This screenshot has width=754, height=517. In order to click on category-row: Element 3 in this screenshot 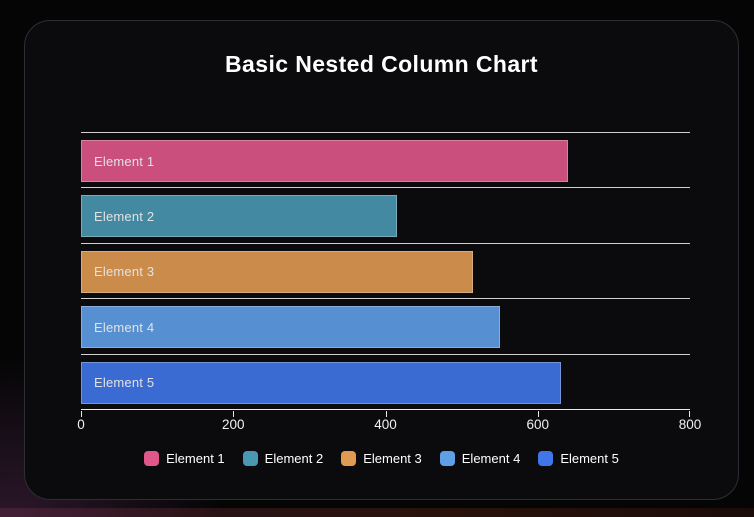, I will do `click(385, 270)`.